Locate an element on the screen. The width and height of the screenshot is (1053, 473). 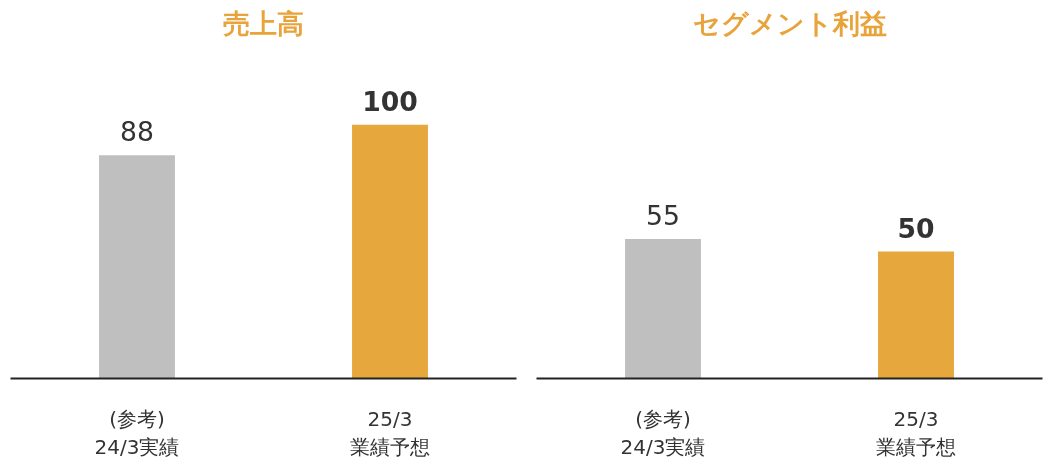
data-label: 50 is located at coordinates (916, 228).